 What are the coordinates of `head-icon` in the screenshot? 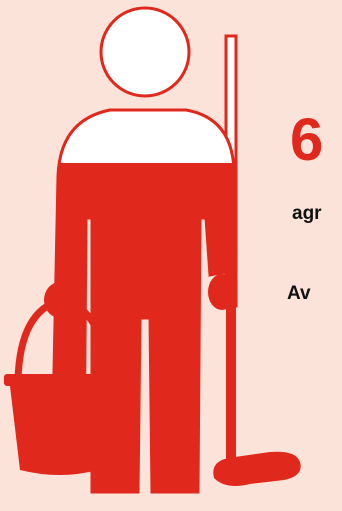 It's located at (145, 52).